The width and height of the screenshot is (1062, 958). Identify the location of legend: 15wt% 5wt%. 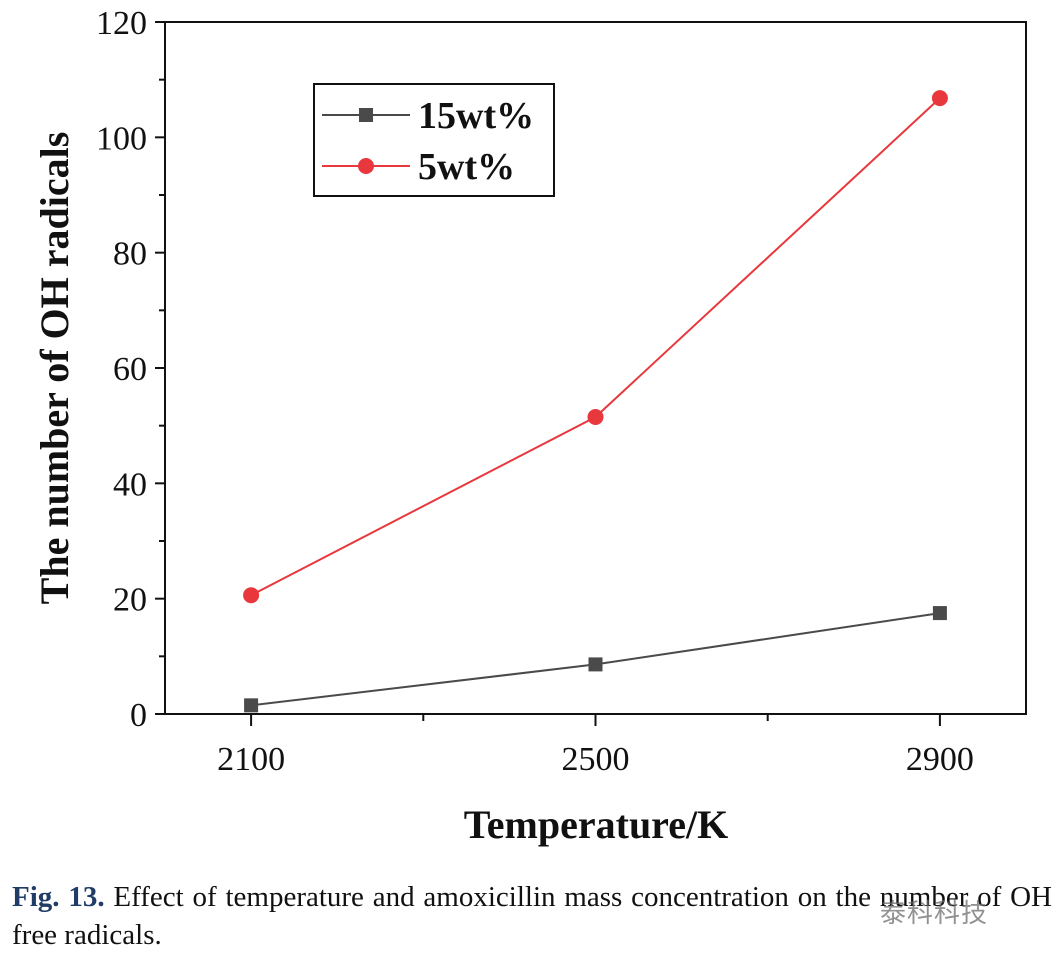
(434, 140).